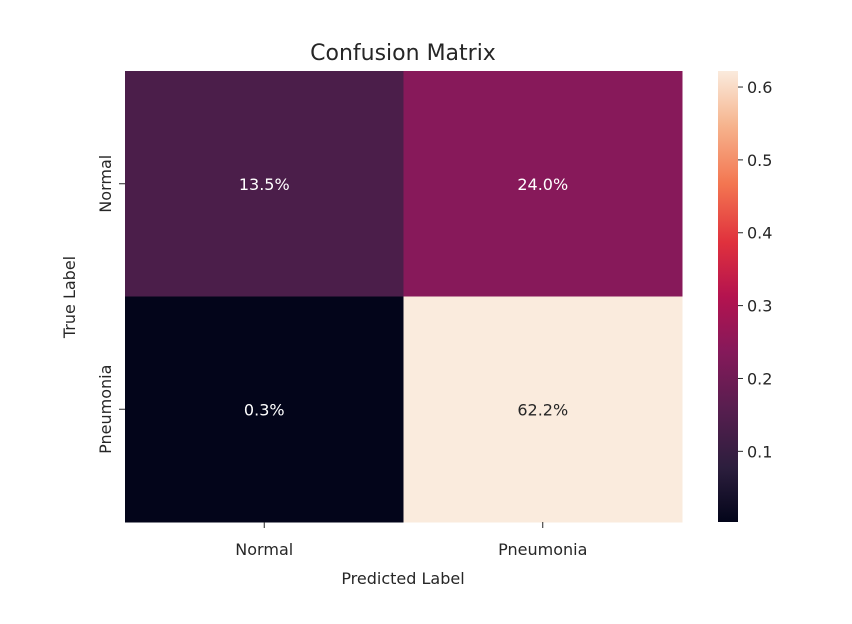 Image resolution: width=852 pixels, height=624 pixels. Describe the element at coordinates (402, 578) in the screenshot. I see `x-axis-title: Predicted Label` at that location.